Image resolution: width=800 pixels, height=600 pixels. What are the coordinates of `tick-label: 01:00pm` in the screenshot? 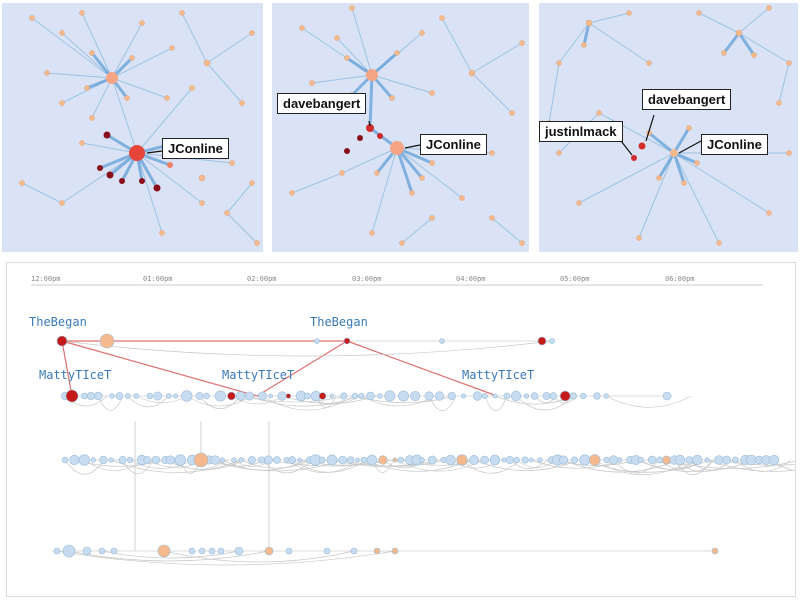 It's located at (158, 279).